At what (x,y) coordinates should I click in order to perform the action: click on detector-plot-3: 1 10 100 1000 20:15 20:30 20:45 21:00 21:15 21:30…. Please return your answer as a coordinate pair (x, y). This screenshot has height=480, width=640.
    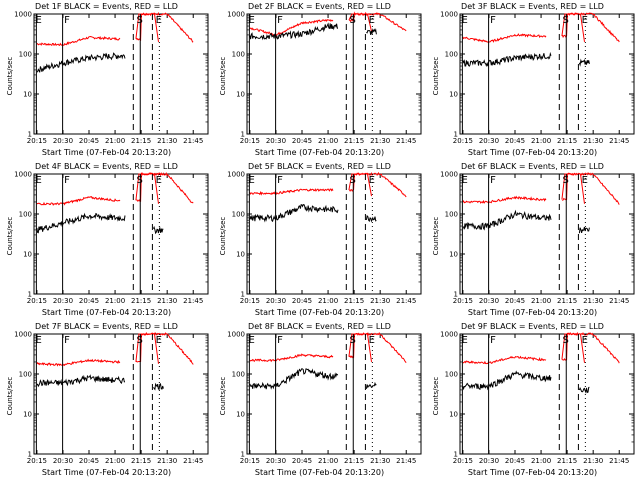
    Looking at the image, I should click on (537, 78).